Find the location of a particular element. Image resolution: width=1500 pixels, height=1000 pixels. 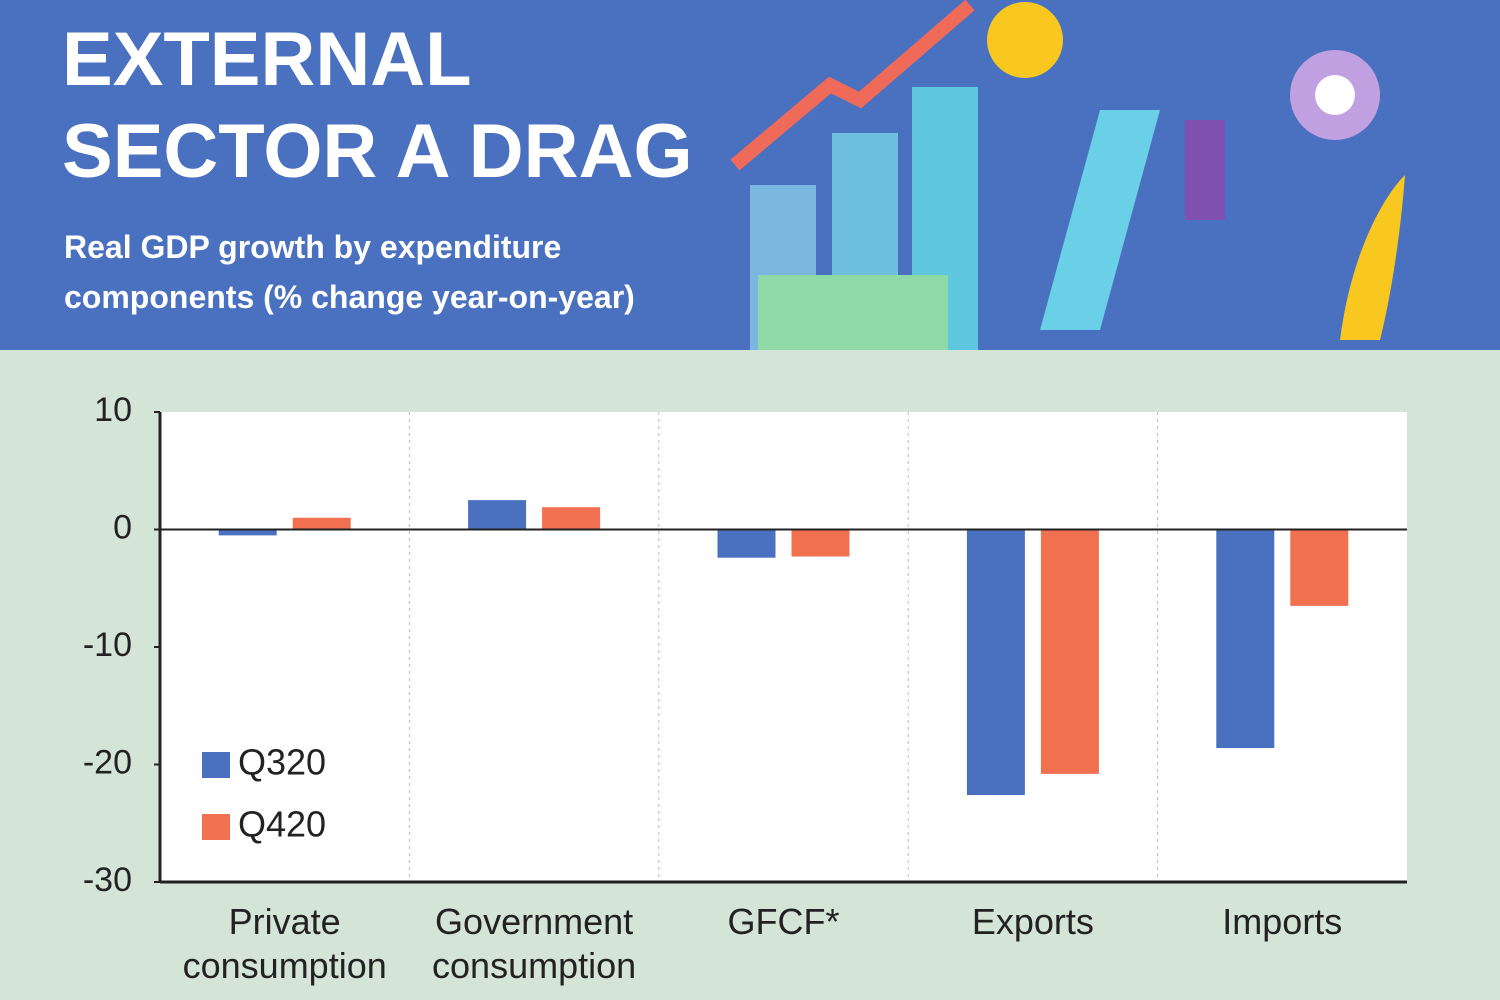

deco-coin is located at coordinates (1025, 40).